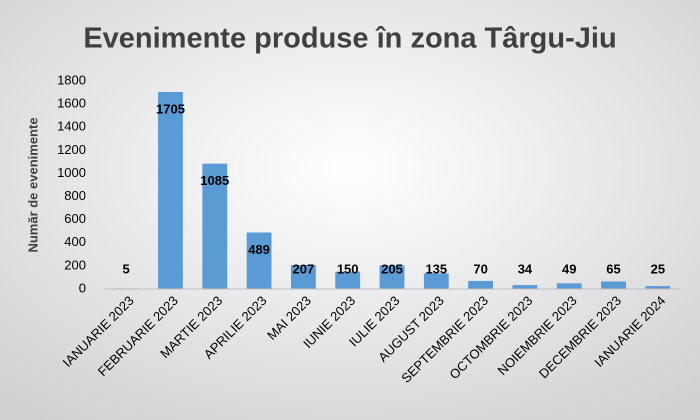 Image resolution: width=700 pixels, height=420 pixels. I want to click on data-label: 65, so click(613, 268).